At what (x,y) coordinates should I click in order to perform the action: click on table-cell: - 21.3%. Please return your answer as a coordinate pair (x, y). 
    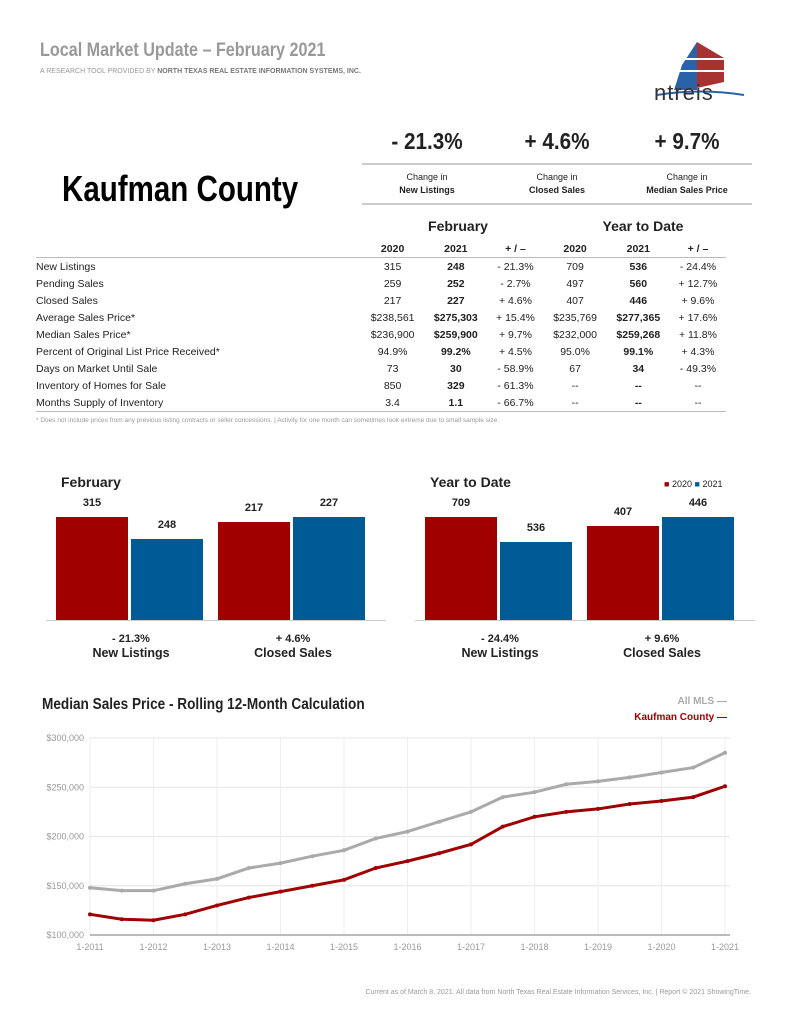
    Looking at the image, I should click on (515, 266).